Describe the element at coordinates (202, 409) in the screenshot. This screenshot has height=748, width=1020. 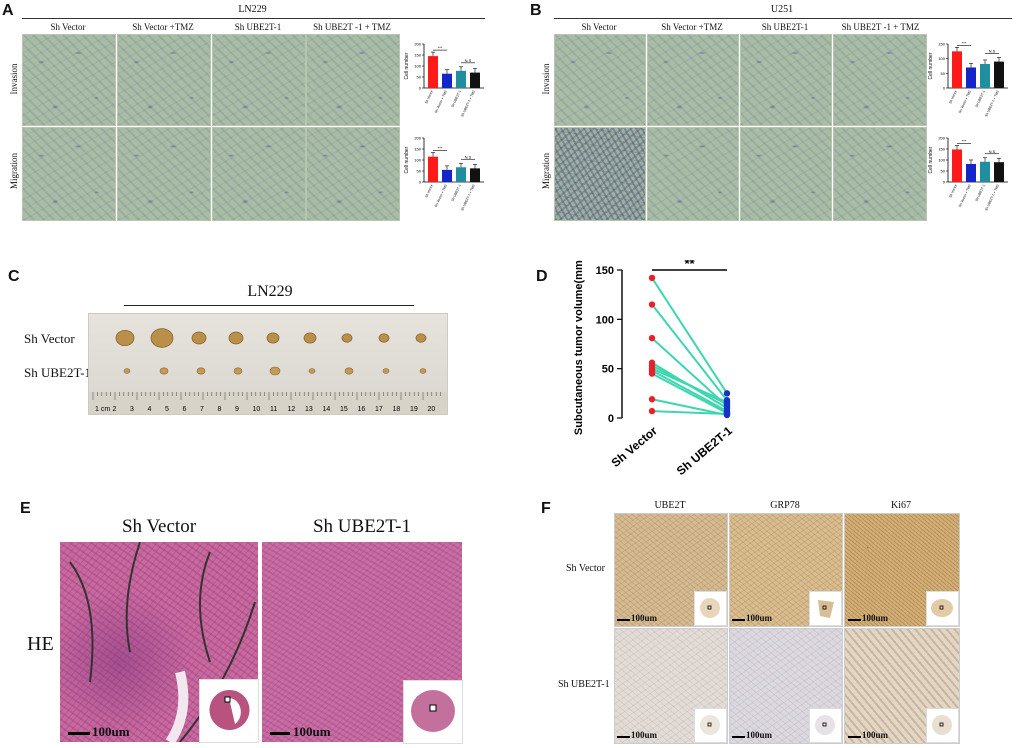
I see `ruler-label: 7` at that location.